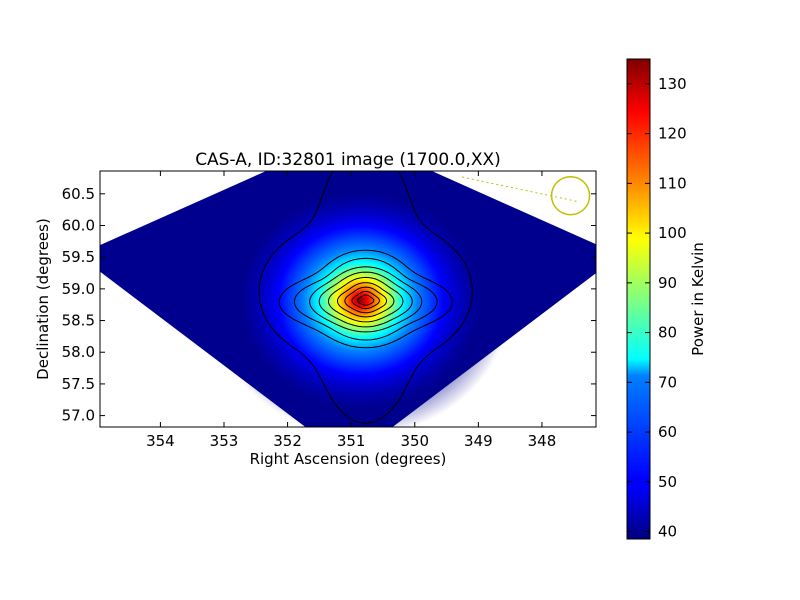 The width and height of the screenshot is (800, 600). Describe the element at coordinates (672, 84) in the screenshot. I see `colorbar-tick-label: 130` at that location.